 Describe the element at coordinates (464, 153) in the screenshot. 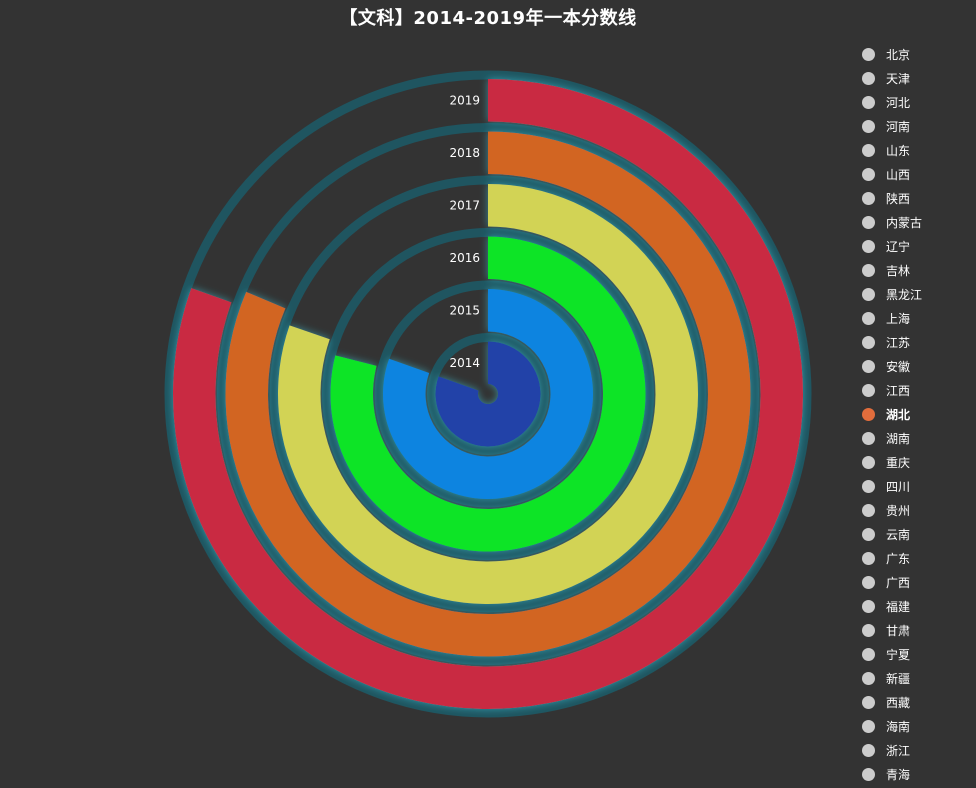

I see `tick-label-2018: 2018` at that location.